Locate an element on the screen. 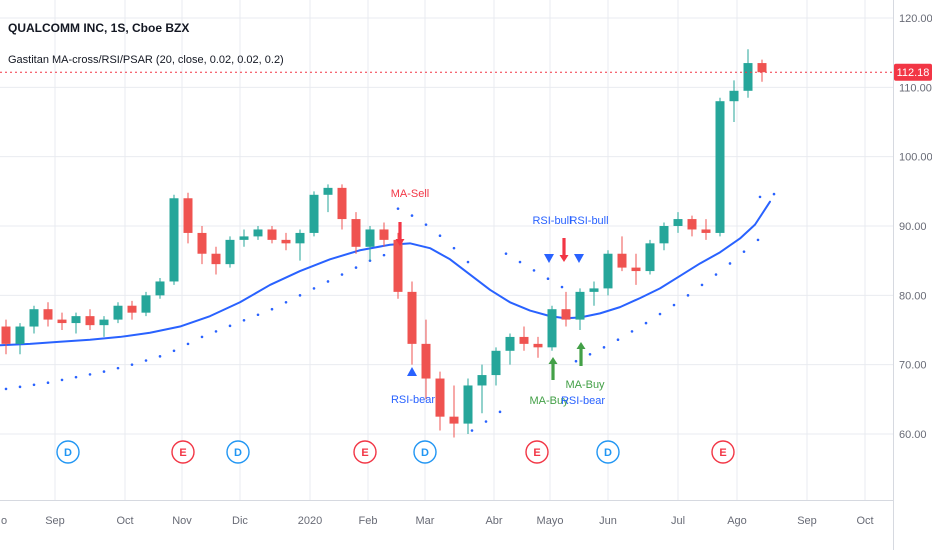 The height and width of the screenshot is (550, 932). symbol-title: QUALCOMM INC, 1S, Cboe BZX is located at coordinates (99, 28).